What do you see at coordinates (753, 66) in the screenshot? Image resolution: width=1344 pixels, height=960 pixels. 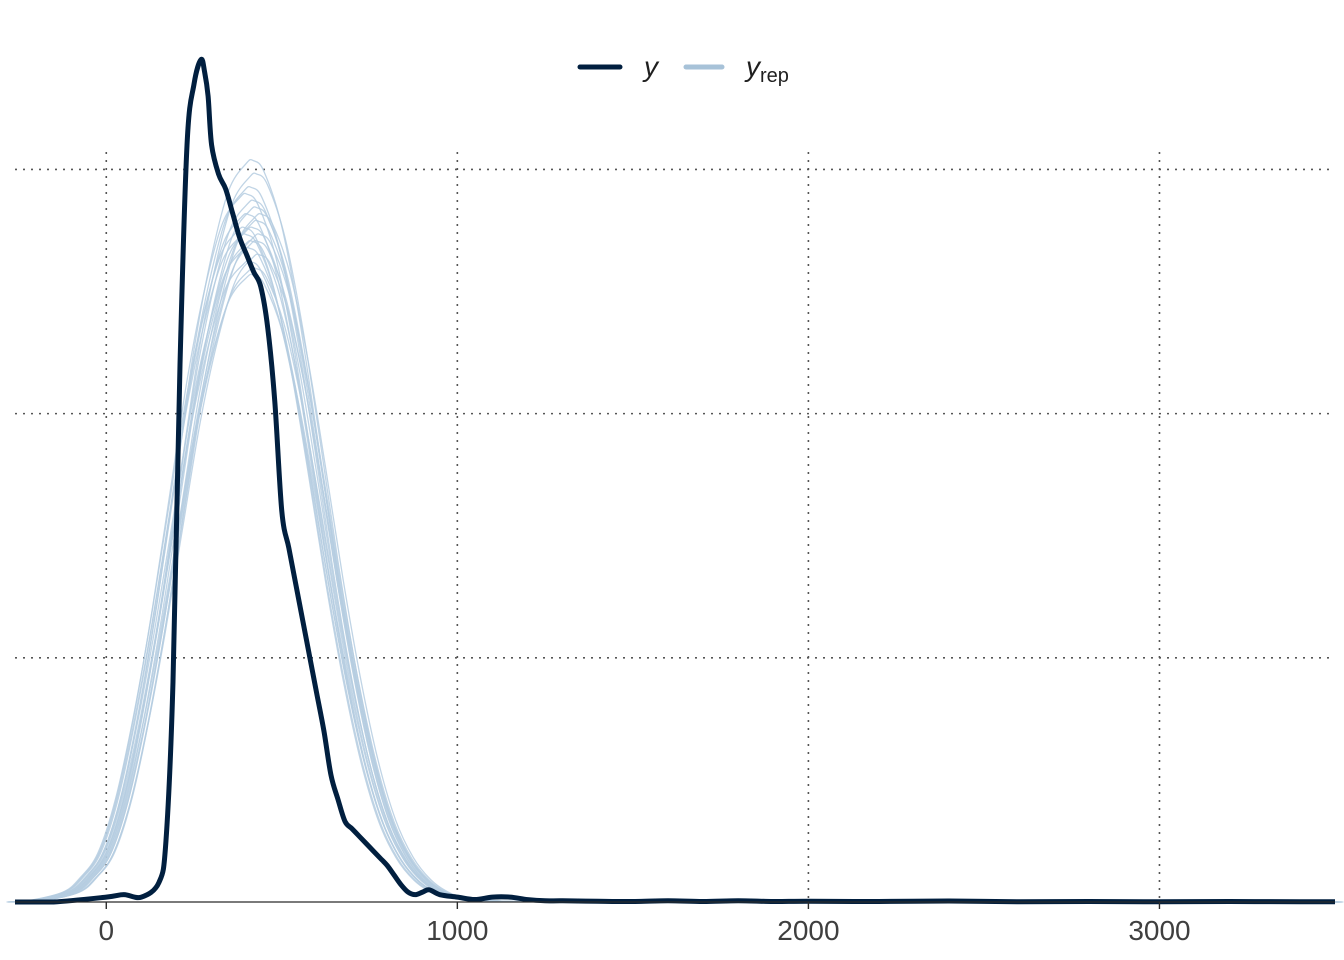 I see `legend-label-yrep-main: y` at bounding box center [753, 66].